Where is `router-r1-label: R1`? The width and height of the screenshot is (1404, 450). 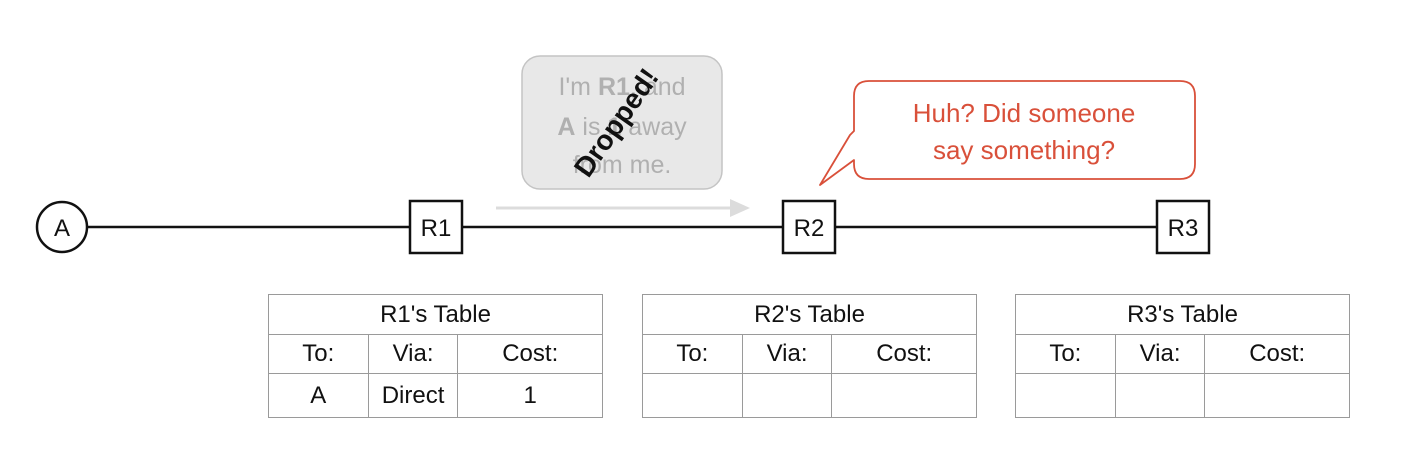 router-r1-label: R1 is located at coordinates (436, 228).